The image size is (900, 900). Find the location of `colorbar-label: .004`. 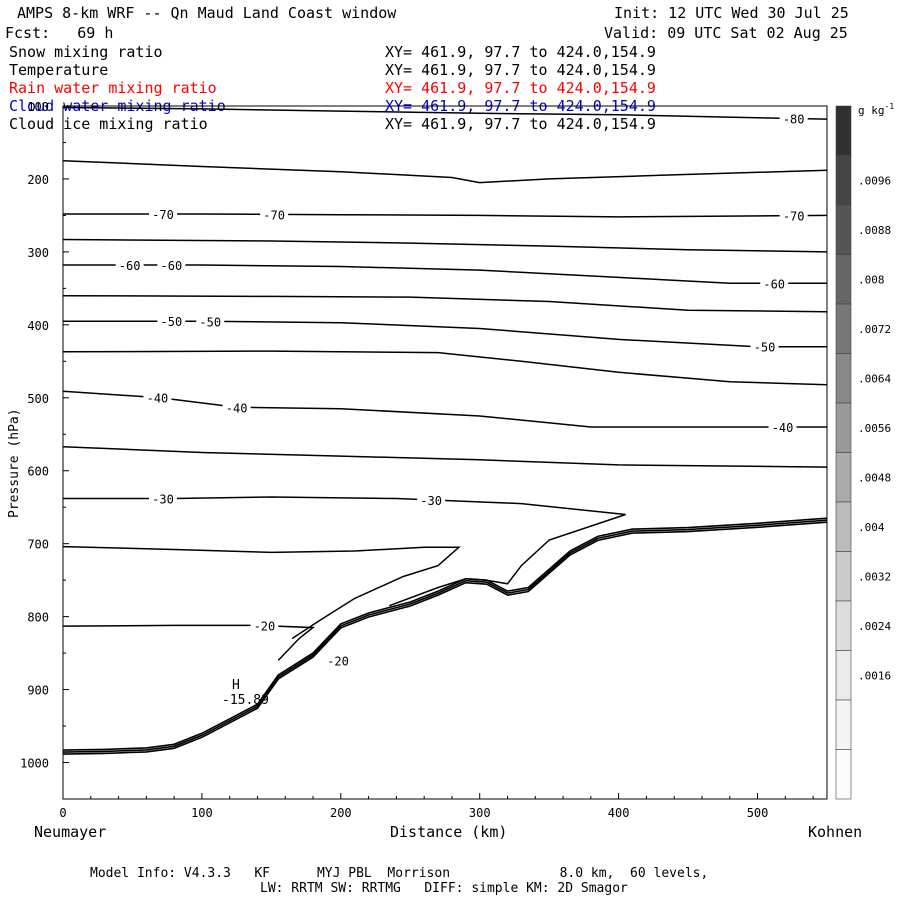

colorbar-label: .004 is located at coordinates (871, 527).